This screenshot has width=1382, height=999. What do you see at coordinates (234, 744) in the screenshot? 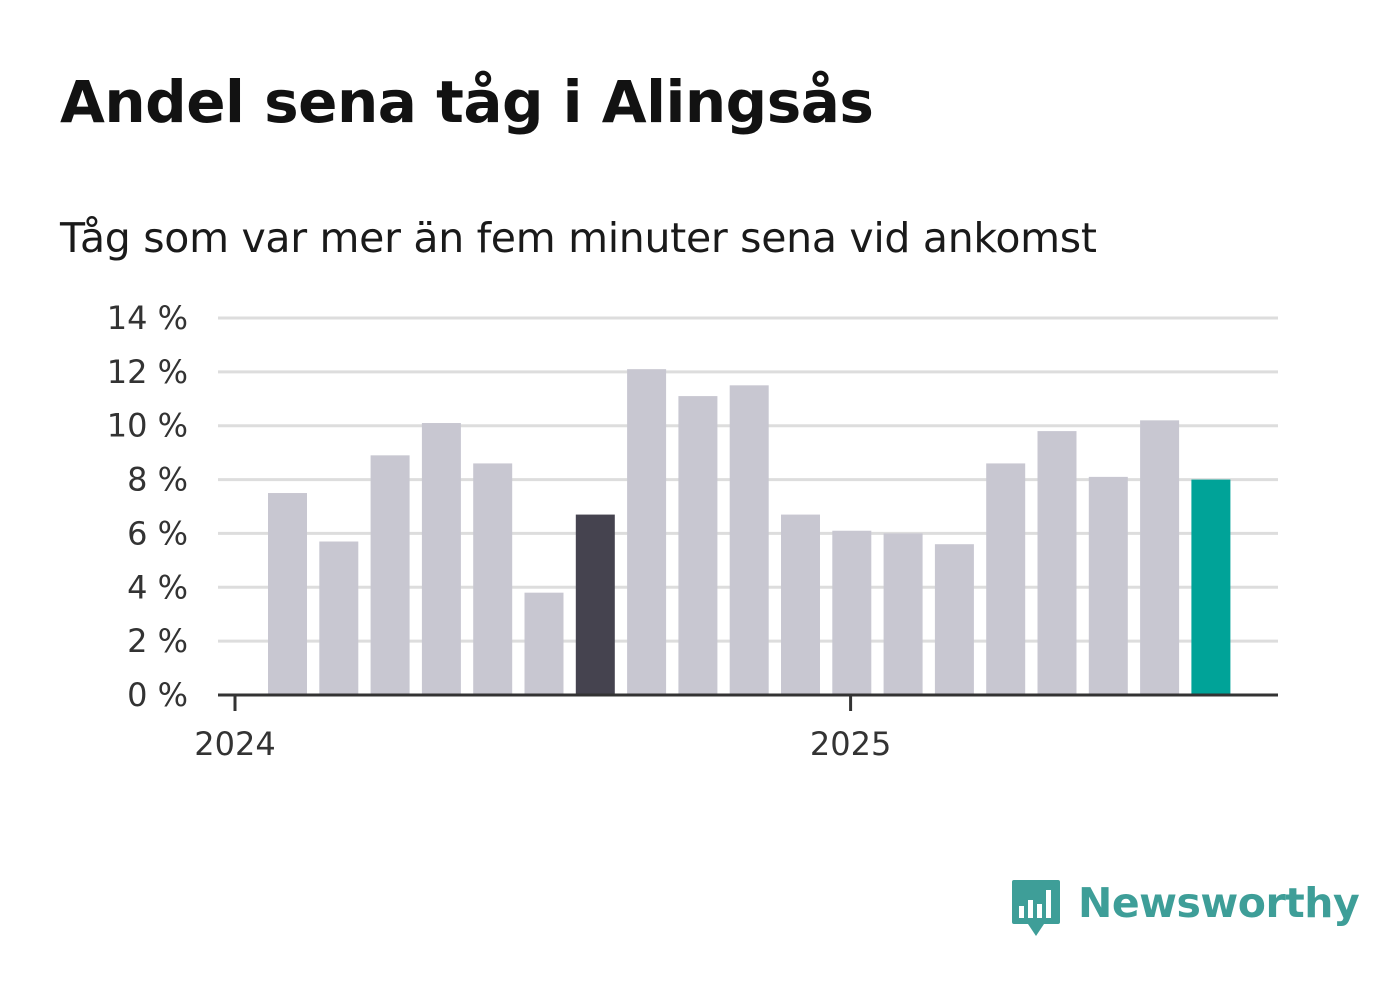
I see `x-tick-label: 2024` at bounding box center [234, 744].